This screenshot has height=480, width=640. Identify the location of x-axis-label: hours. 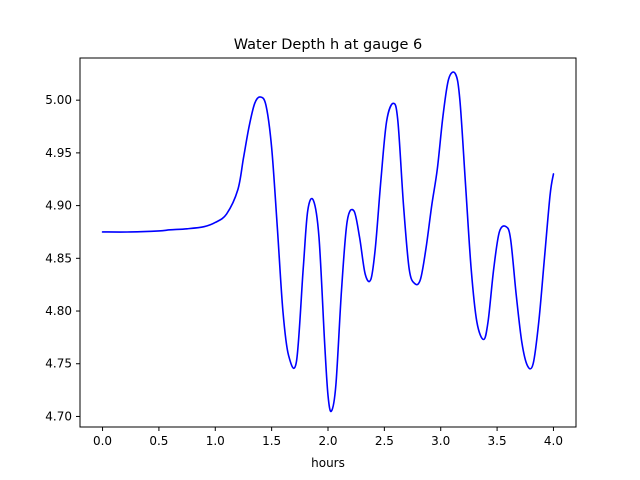
(328, 463).